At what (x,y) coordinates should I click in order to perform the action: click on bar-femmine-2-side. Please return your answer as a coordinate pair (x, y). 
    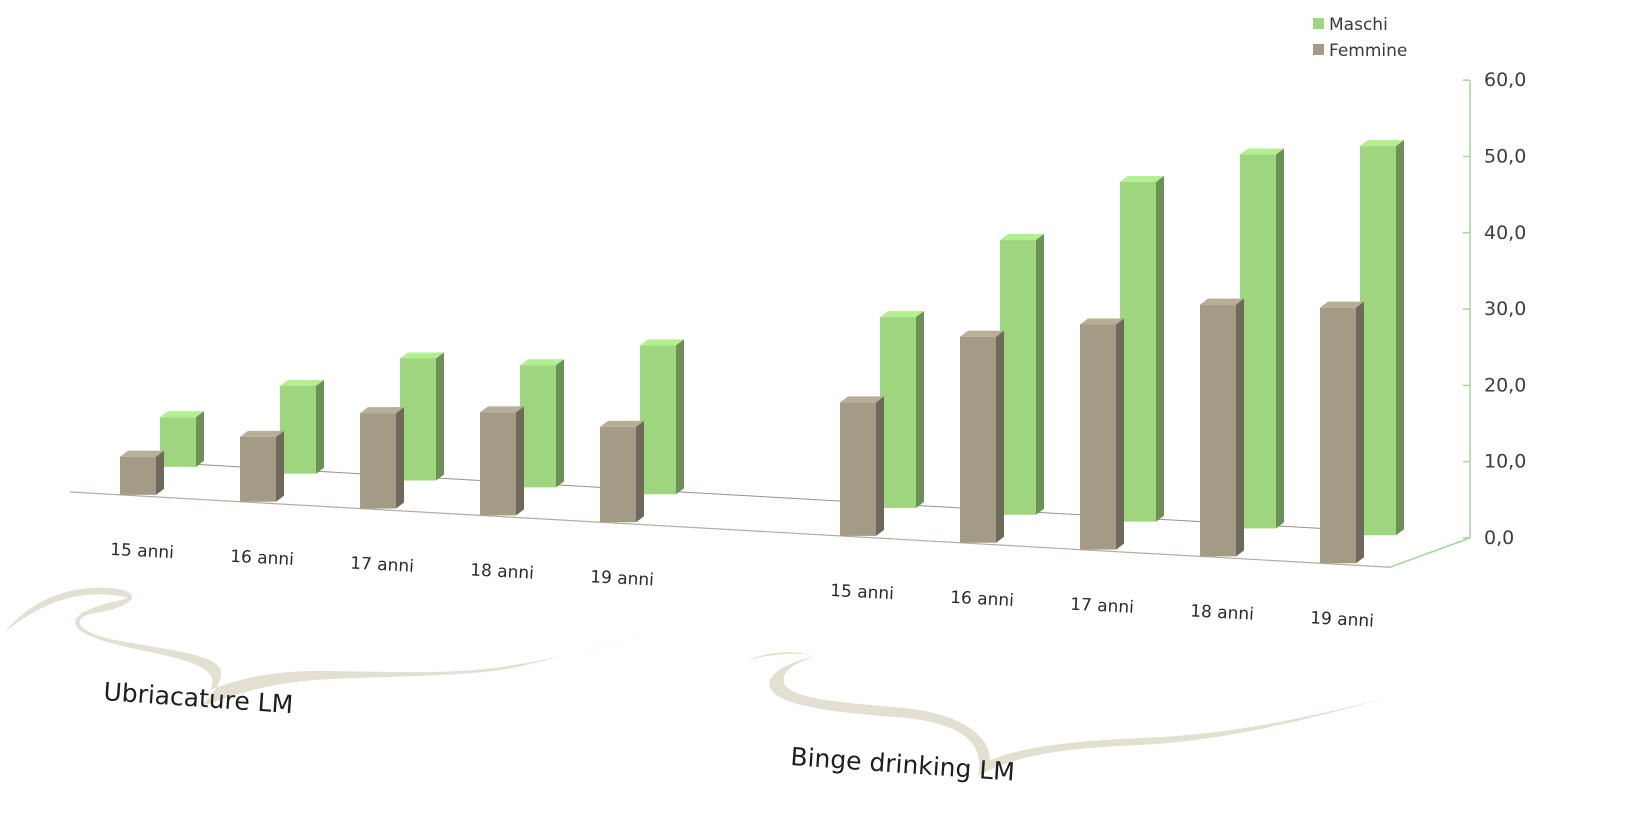
    Looking at the image, I should click on (280, 466).